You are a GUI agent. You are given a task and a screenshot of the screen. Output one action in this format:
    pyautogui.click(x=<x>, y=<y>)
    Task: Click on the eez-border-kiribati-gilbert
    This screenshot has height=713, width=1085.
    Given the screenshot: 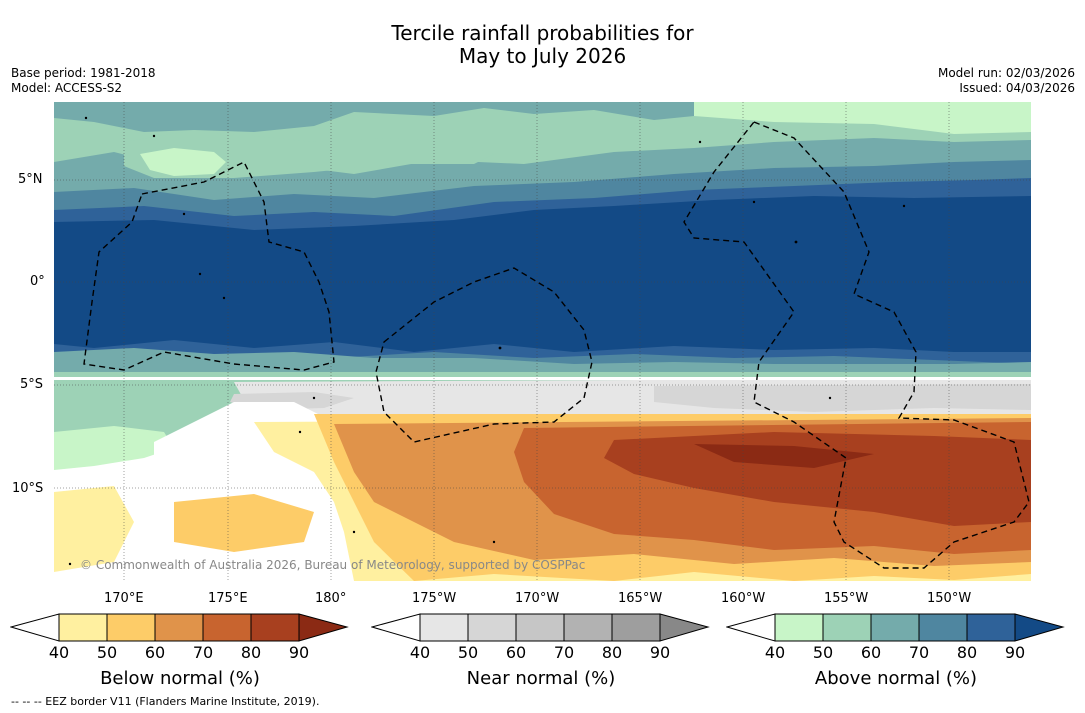 What is the action you would take?
    pyautogui.click(x=209, y=266)
    